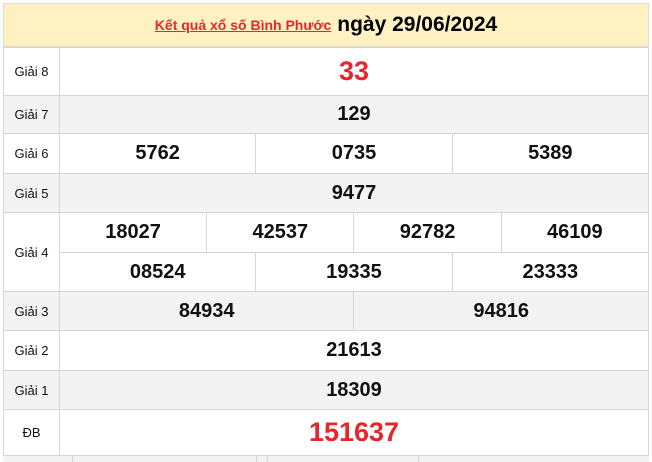 The image size is (652, 462). What do you see at coordinates (31, 252) in the screenshot?
I see `prize-label: Giải 4` at bounding box center [31, 252].